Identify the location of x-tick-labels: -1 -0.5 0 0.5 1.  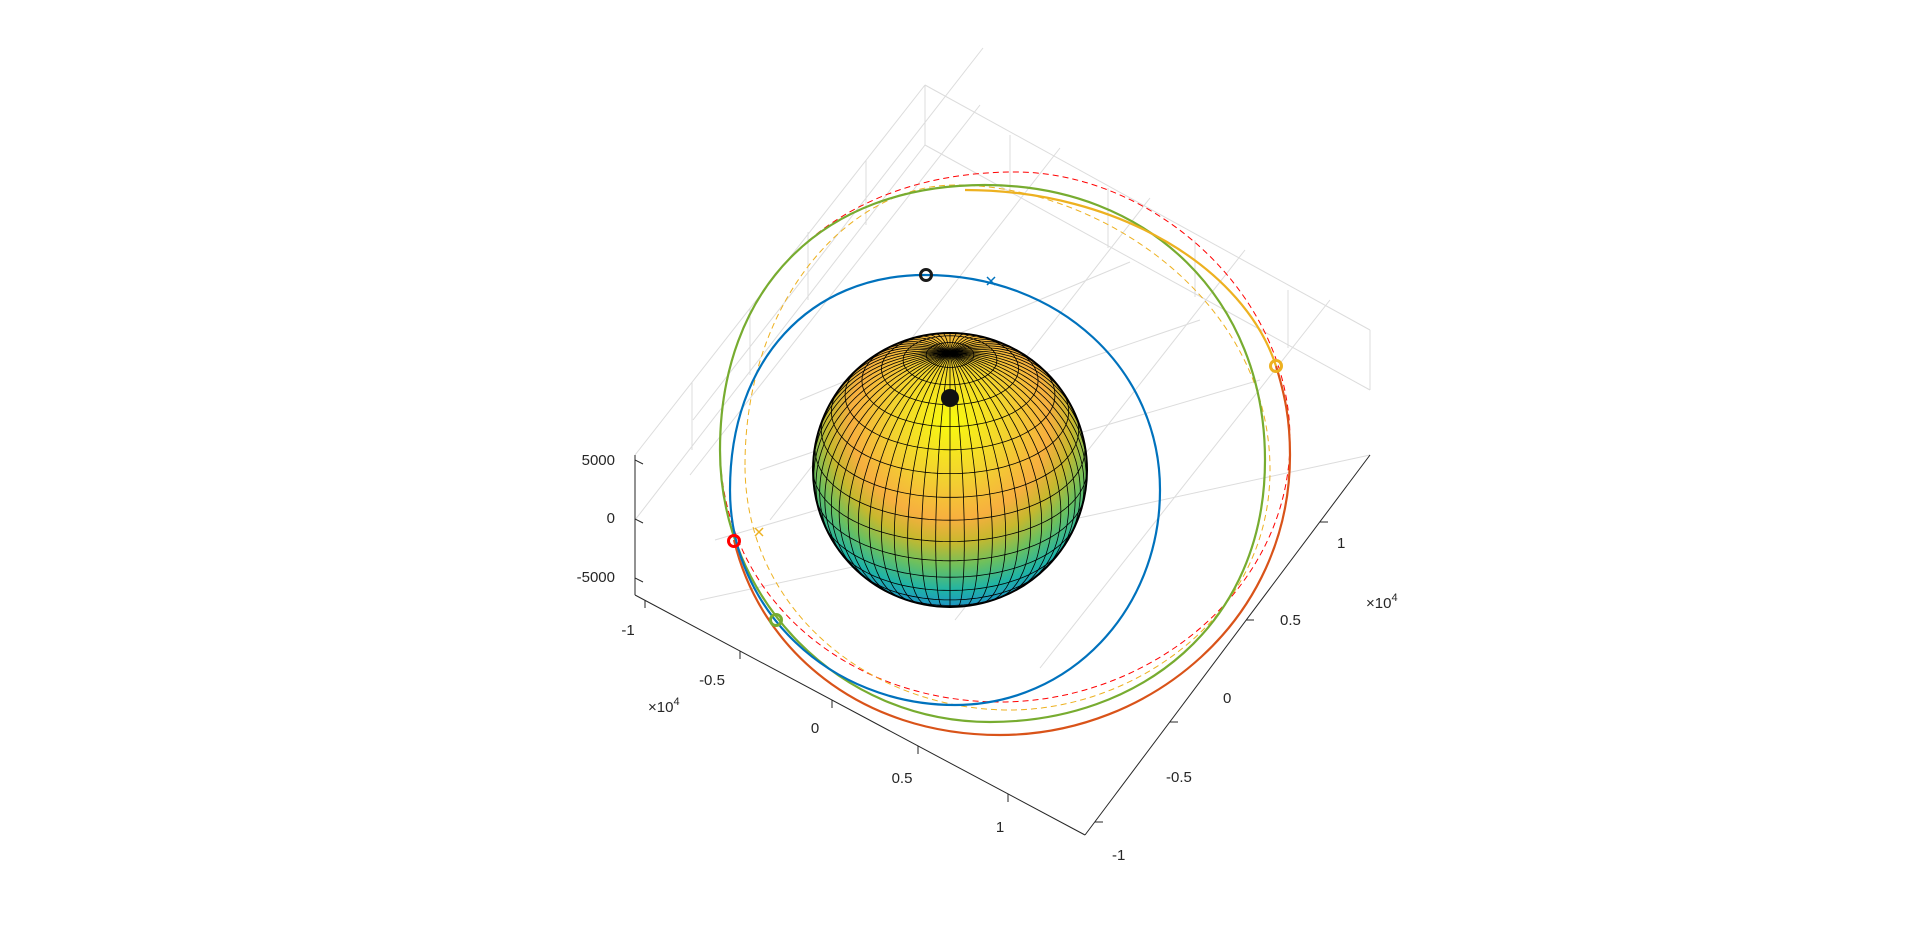
(812, 729).